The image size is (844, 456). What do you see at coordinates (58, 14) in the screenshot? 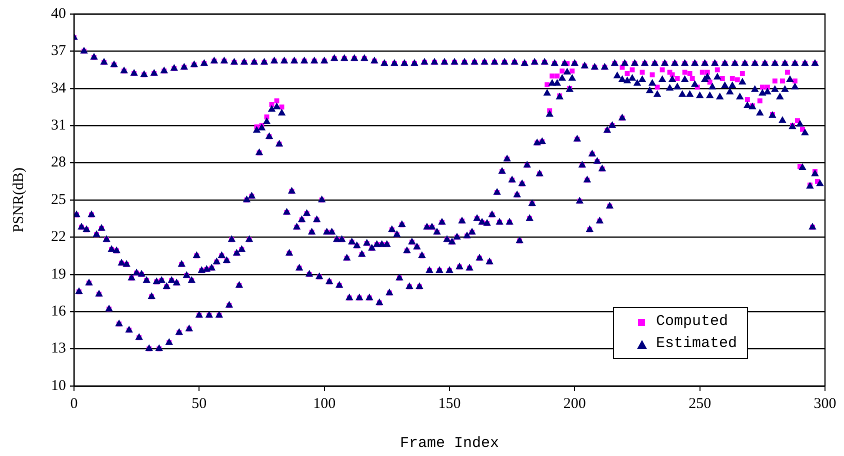
I see `y-tick-label: 40` at bounding box center [58, 14].